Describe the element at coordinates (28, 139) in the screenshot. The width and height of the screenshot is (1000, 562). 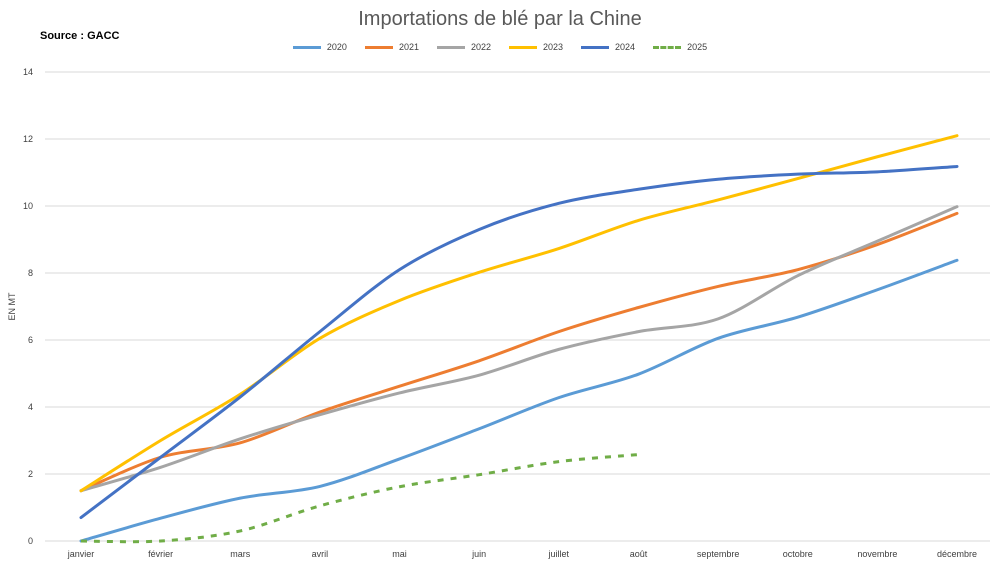
I see `y-tick-label: 12` at that location.